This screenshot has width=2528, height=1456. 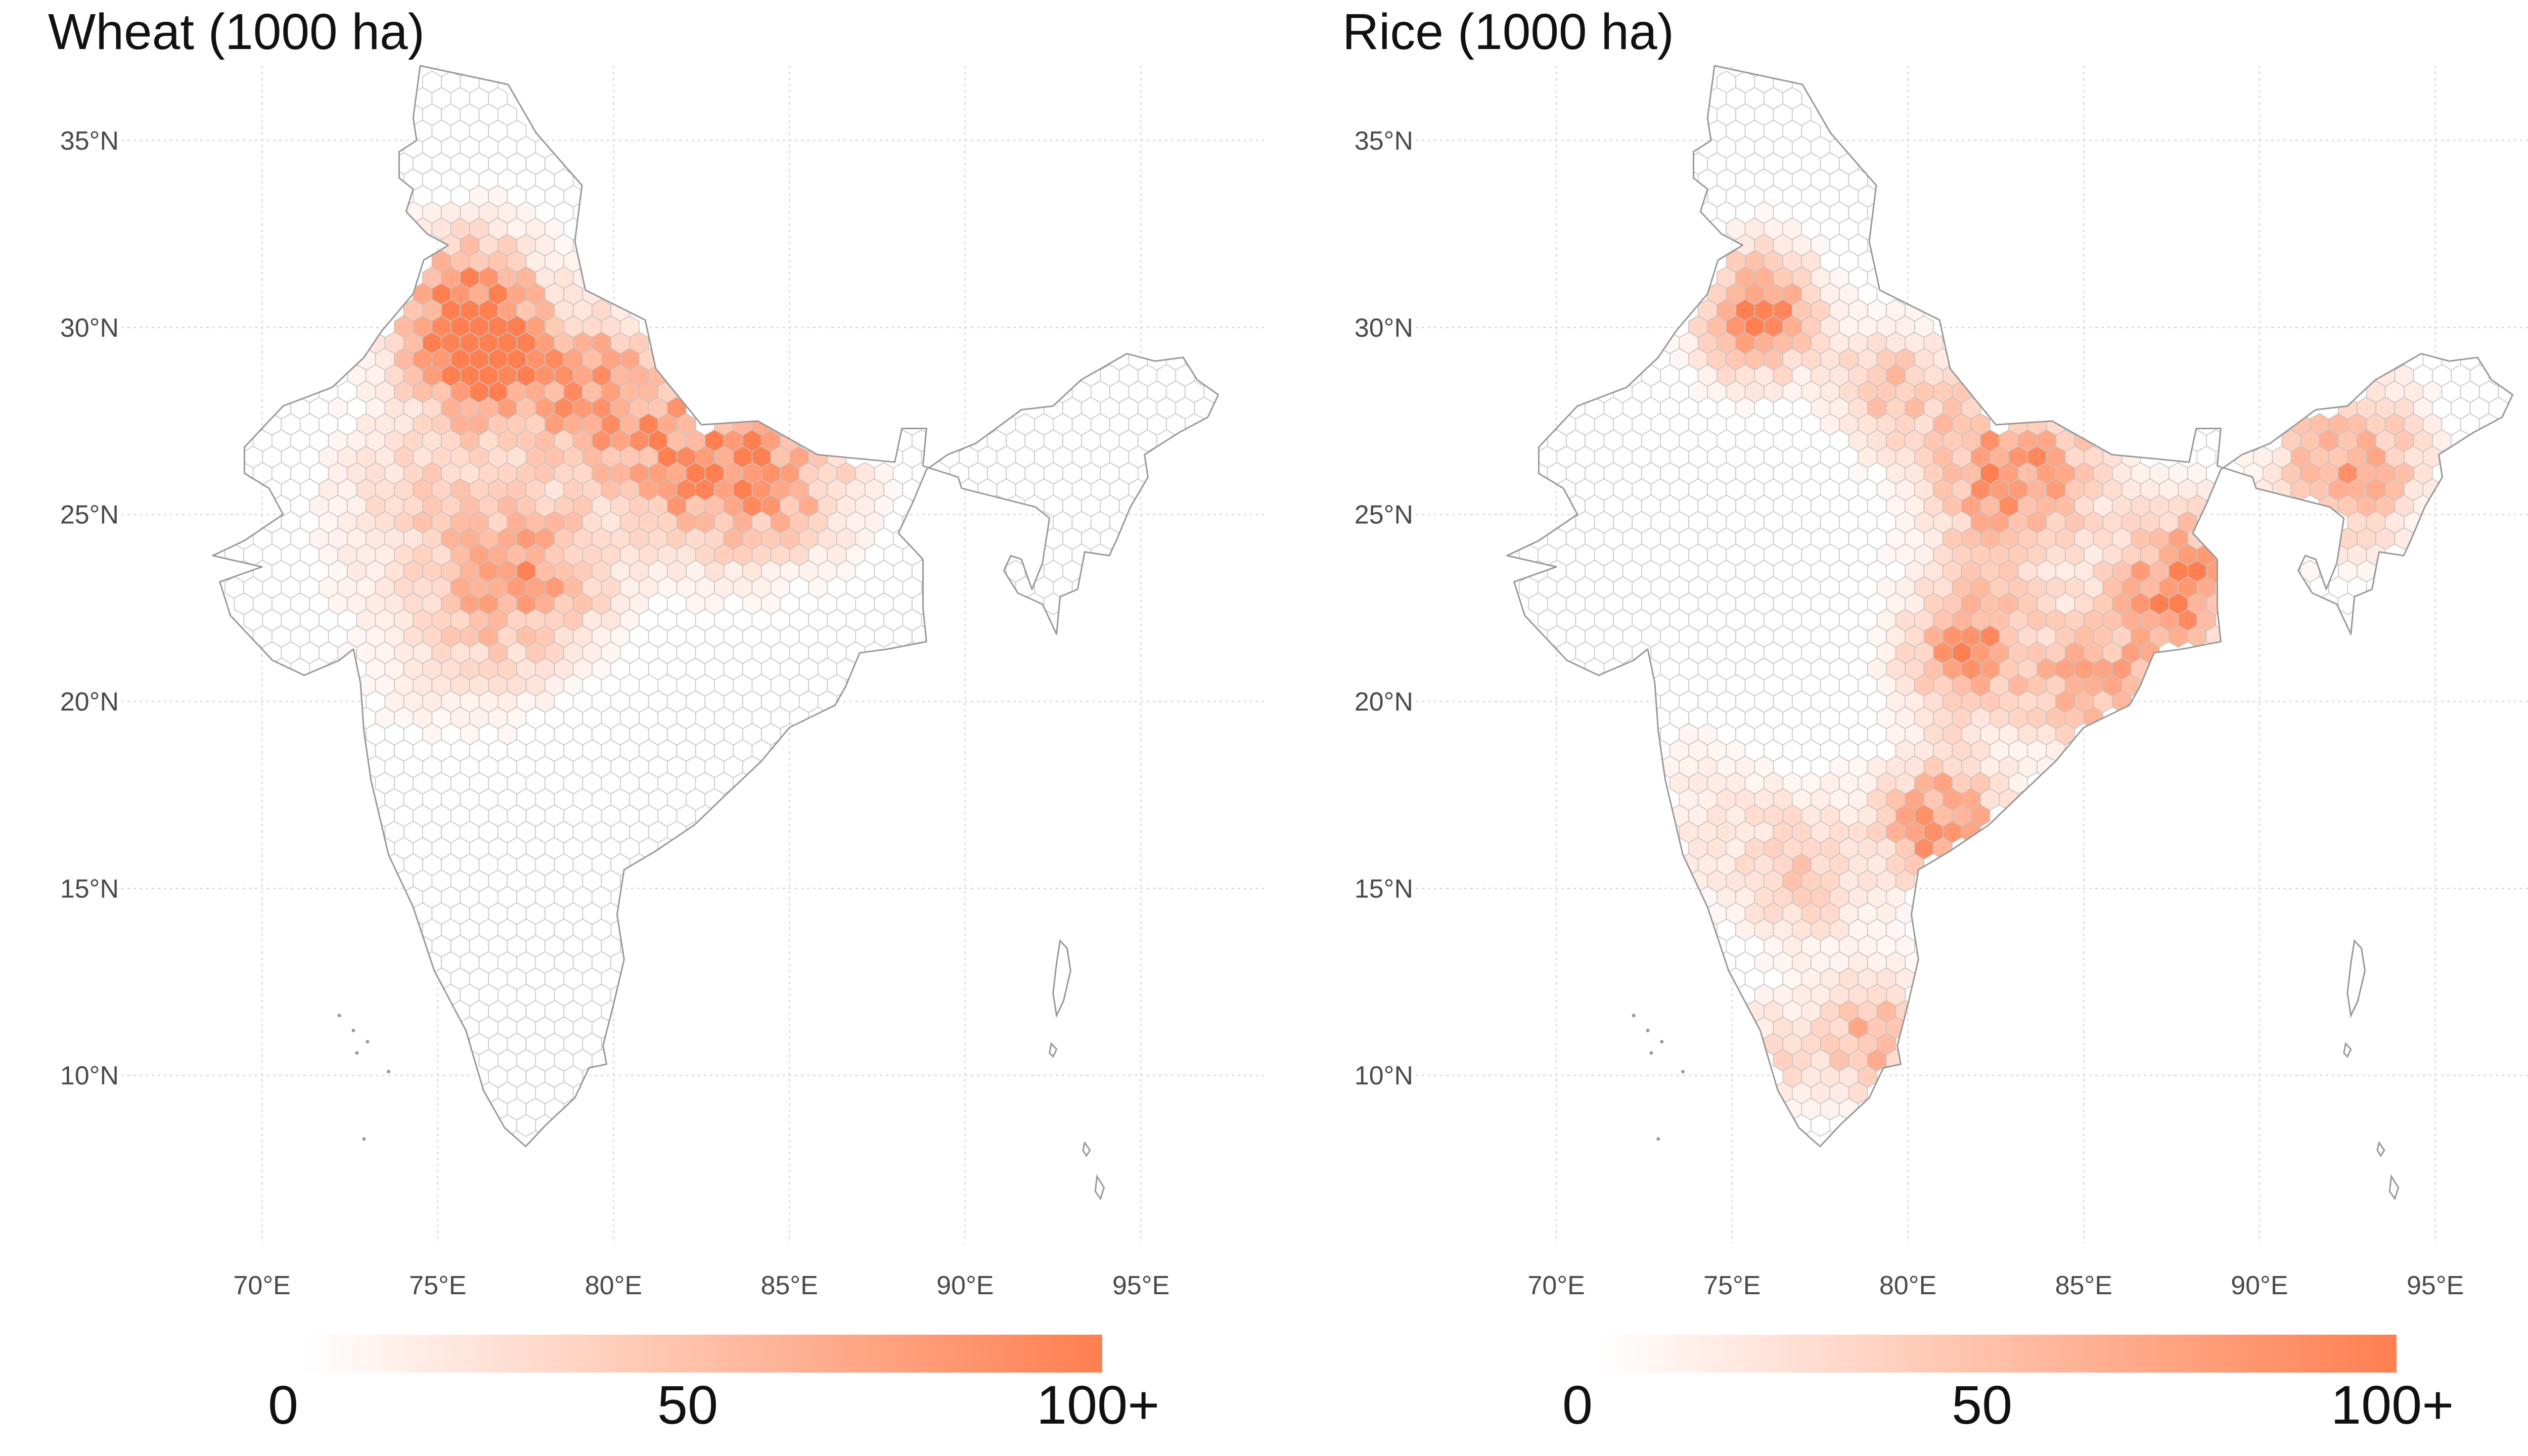 I want to click on rice-legend-label-100: 100+, so click(x=2393, y=1404).